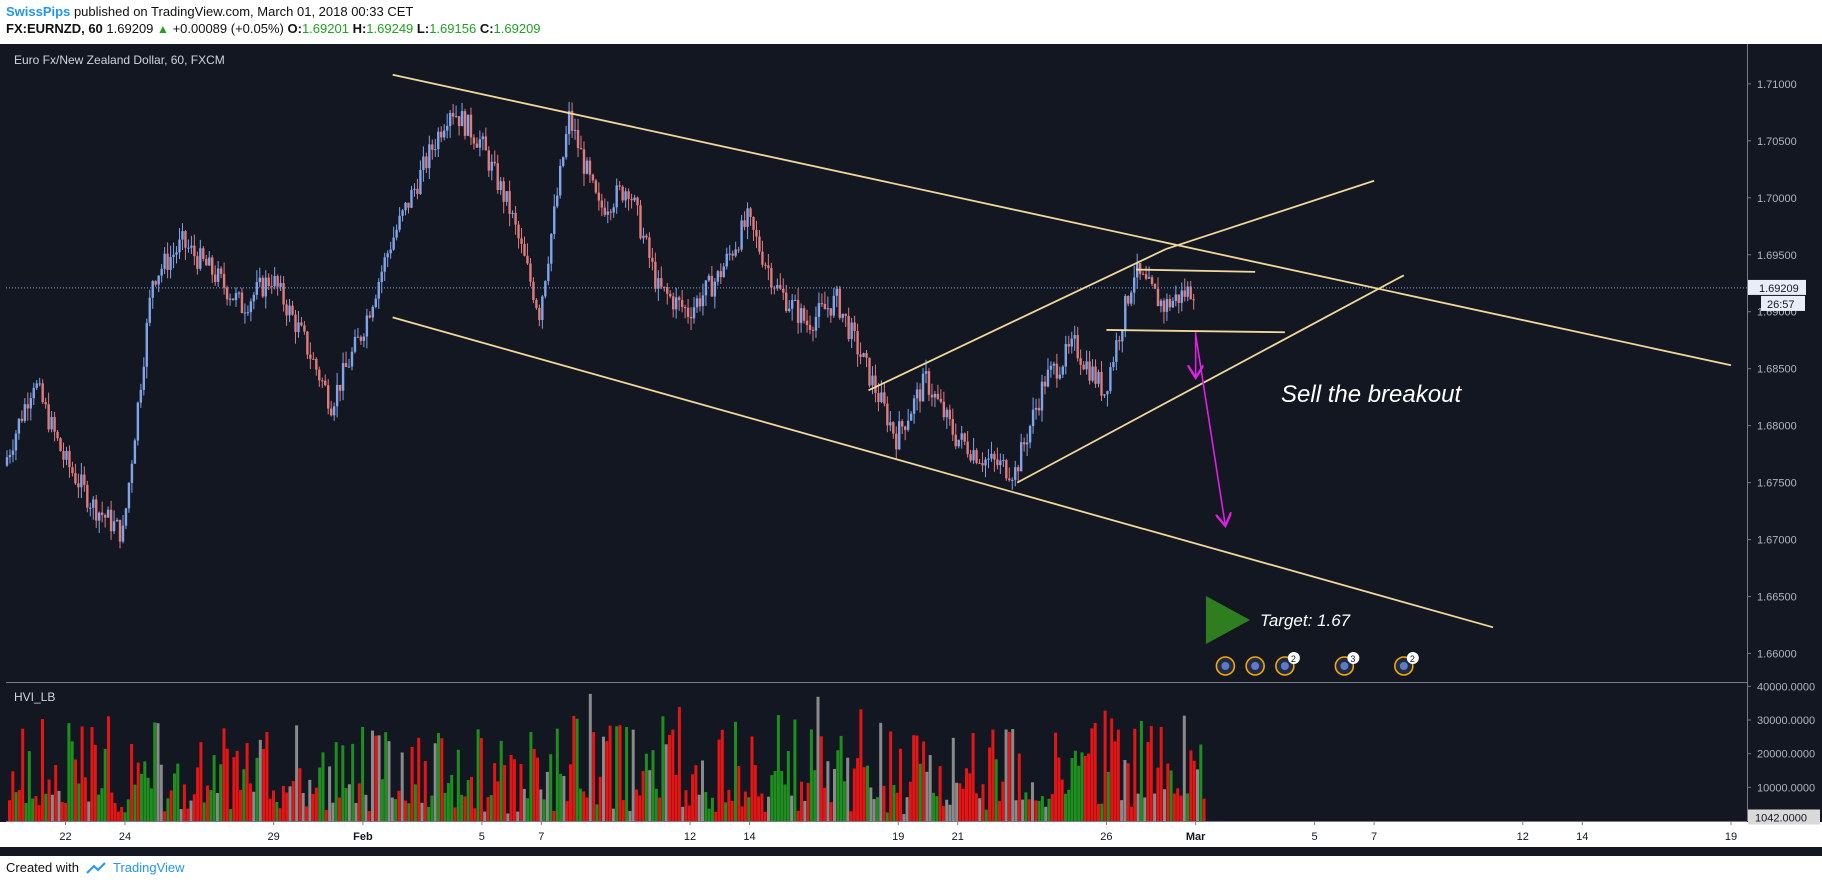  Describe the element at coordinates (1777, 85) in the screenshot. I see `price-tick-label: 1.71000` at that location.